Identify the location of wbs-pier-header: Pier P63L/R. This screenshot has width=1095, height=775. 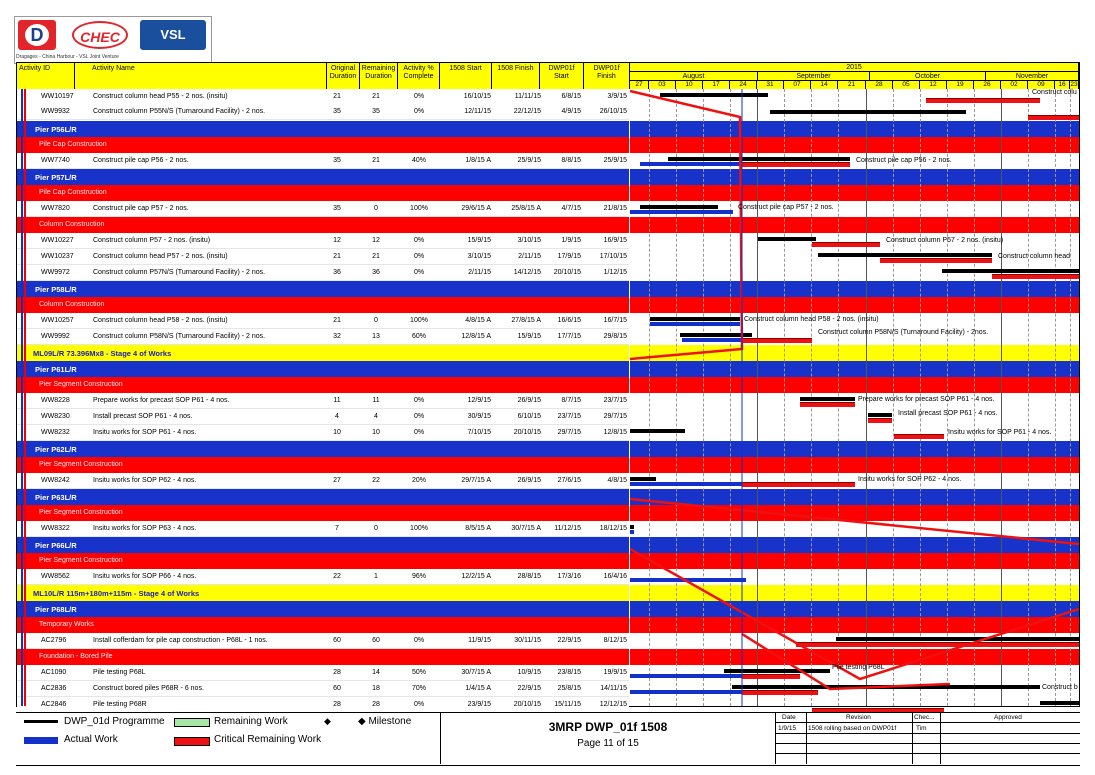
(323, 497).